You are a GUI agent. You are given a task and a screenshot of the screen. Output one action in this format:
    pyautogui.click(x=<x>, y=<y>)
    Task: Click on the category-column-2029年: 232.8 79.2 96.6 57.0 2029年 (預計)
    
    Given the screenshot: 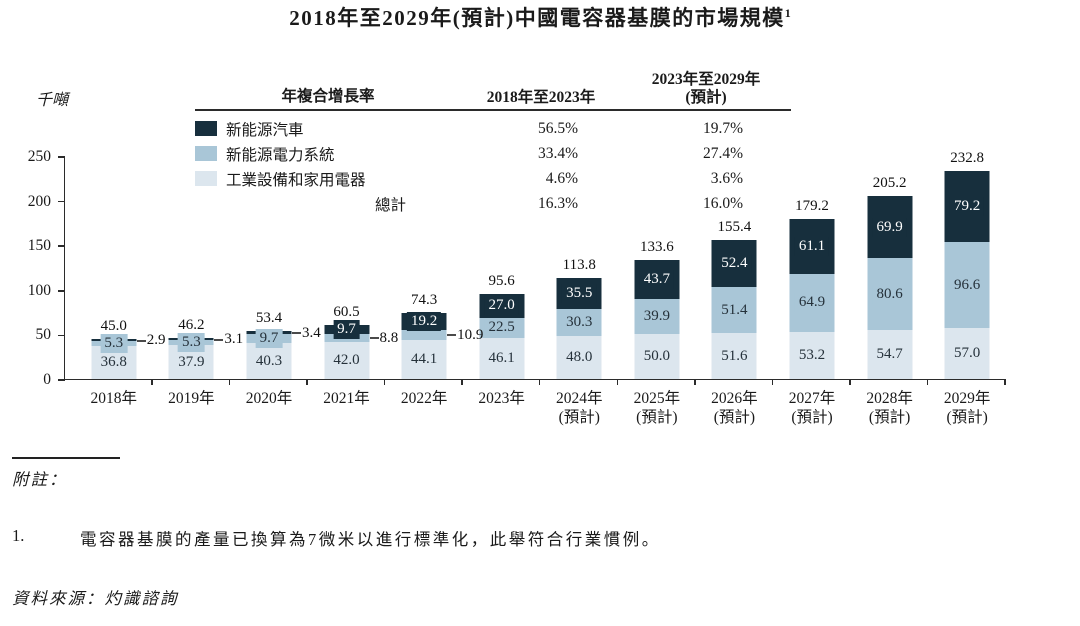 What is the action you would take?
    pyautogui.click(x=967, y=288)
    